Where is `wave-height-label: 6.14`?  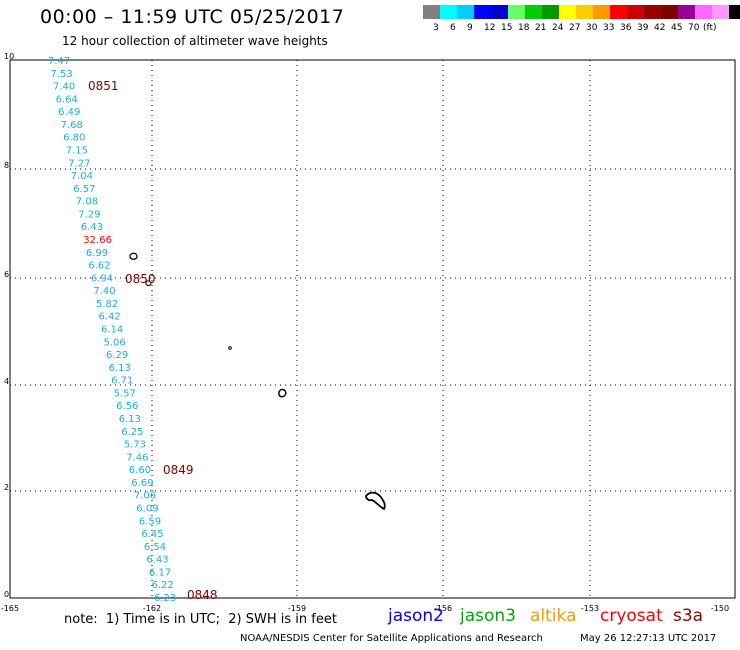
wave-height-label: 6.14 is located at coordinates (112, 330).